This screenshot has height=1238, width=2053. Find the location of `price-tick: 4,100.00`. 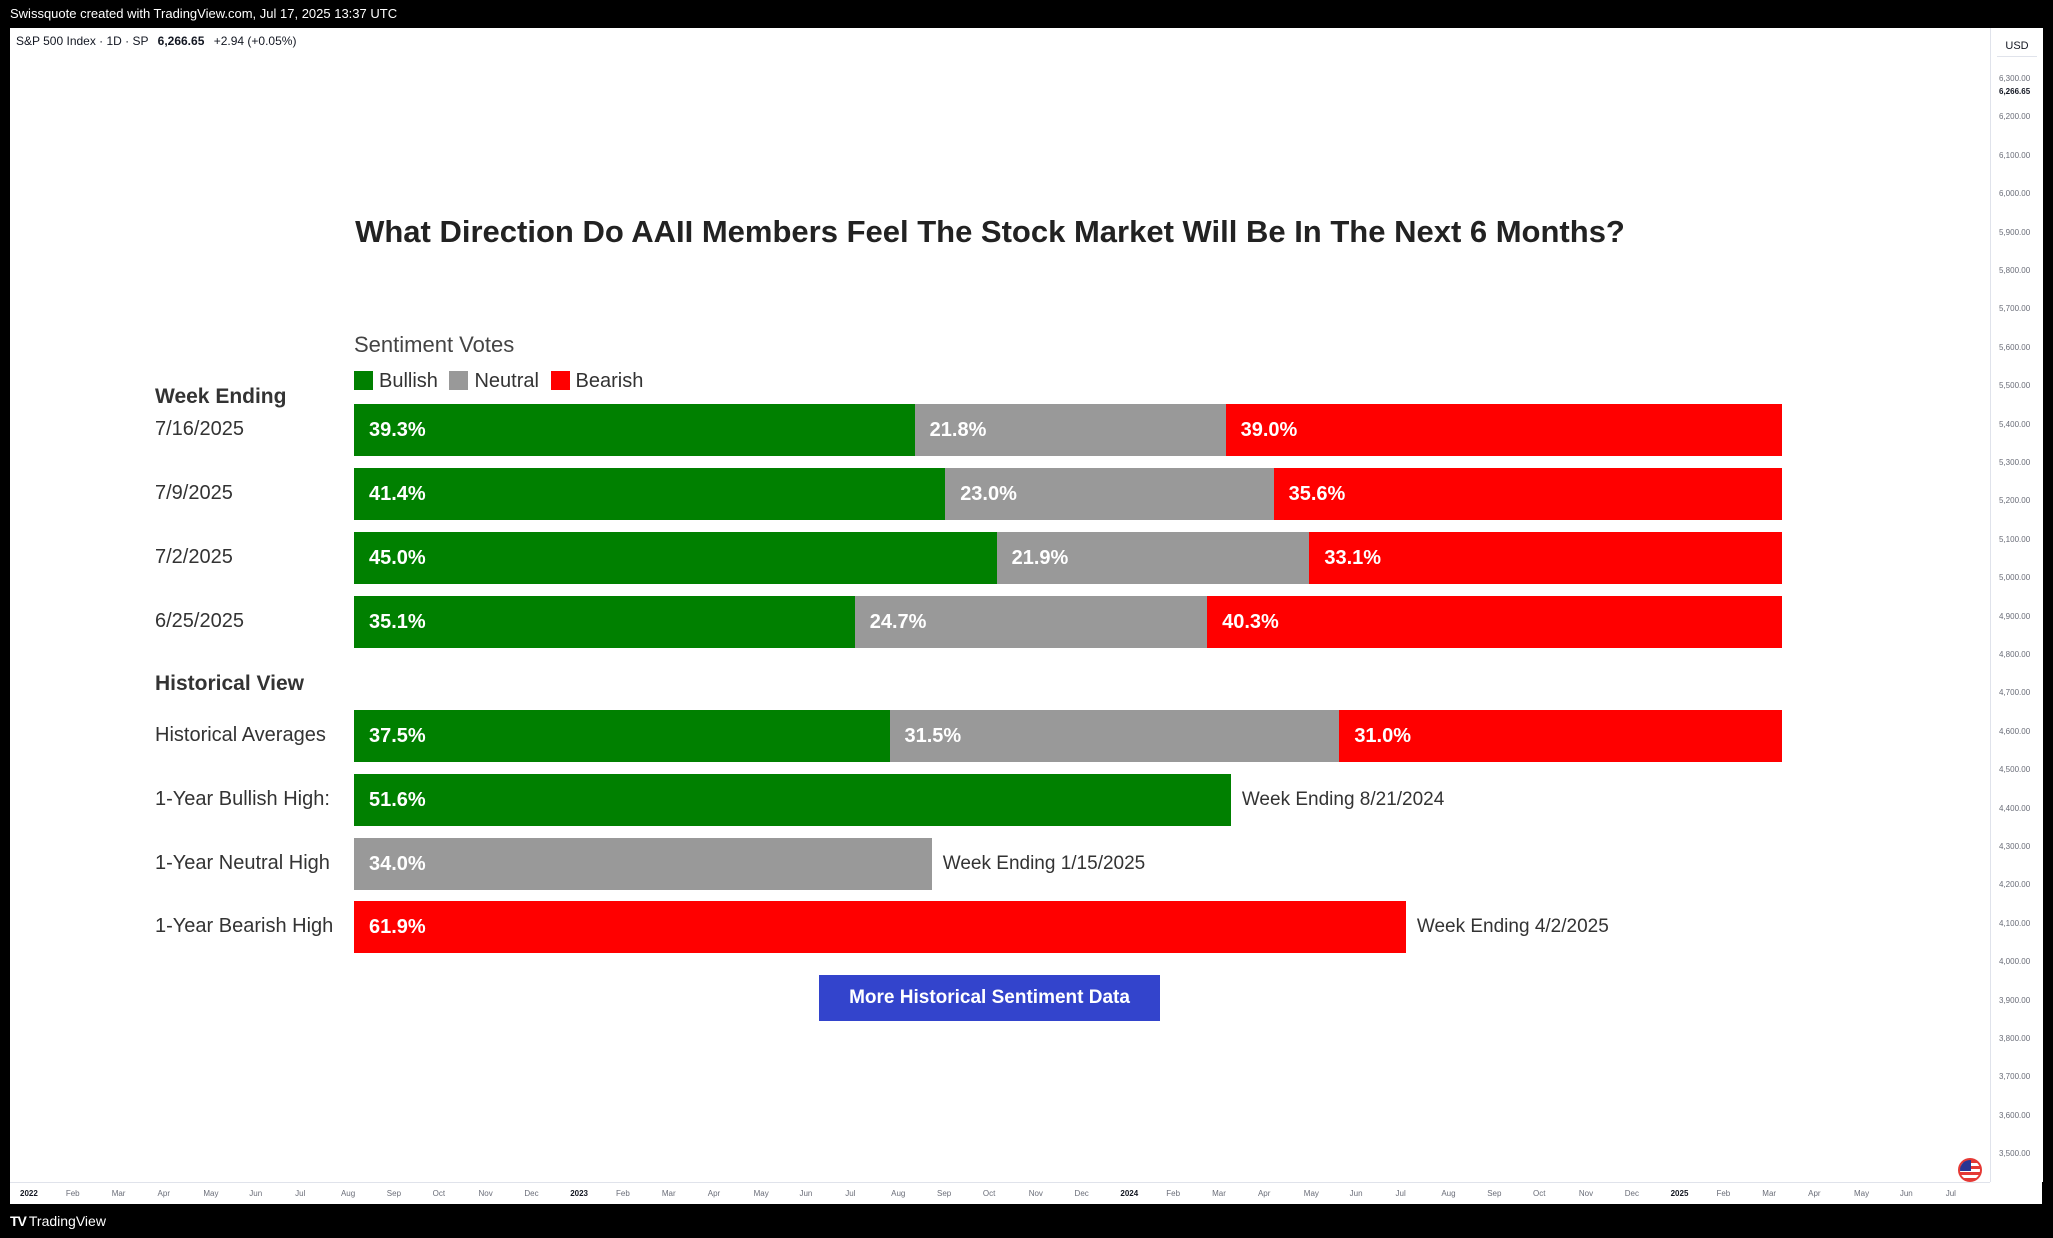

price-tick: 4,100.00 is located at coordinates (2015, 923).